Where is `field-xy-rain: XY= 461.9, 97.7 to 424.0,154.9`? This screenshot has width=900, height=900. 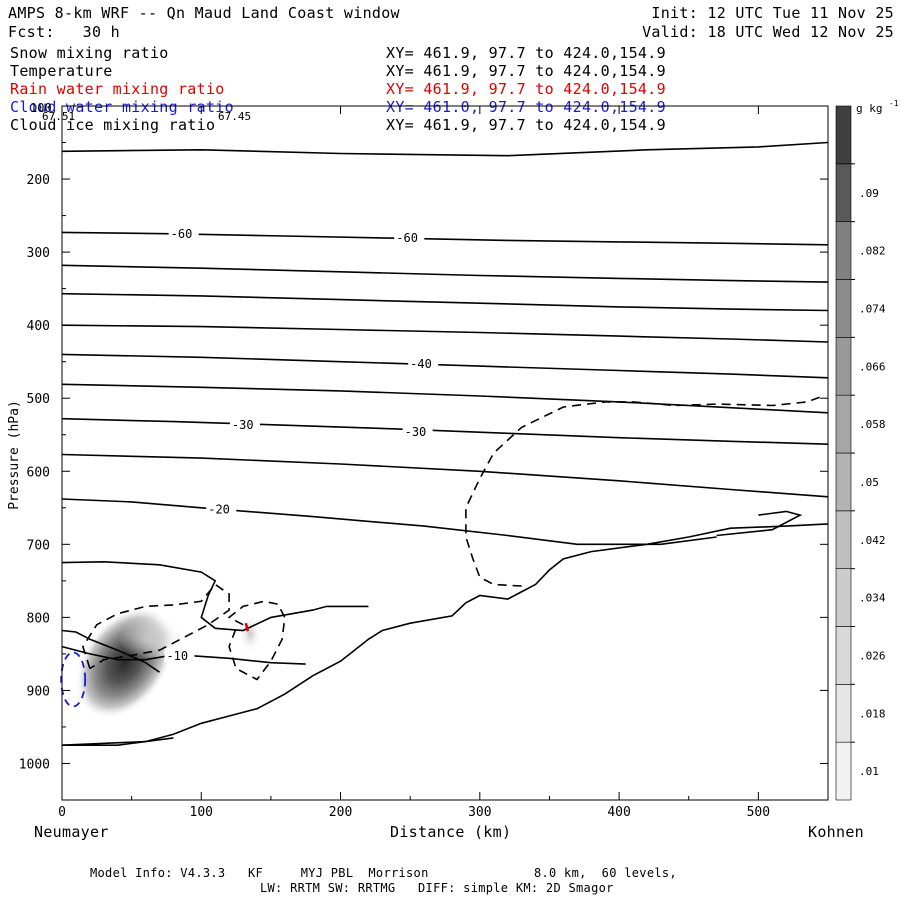
field-xy-rain: XY= 461.9, 97.7 to 424.0,154.9 is located at coordinates (526, 89).